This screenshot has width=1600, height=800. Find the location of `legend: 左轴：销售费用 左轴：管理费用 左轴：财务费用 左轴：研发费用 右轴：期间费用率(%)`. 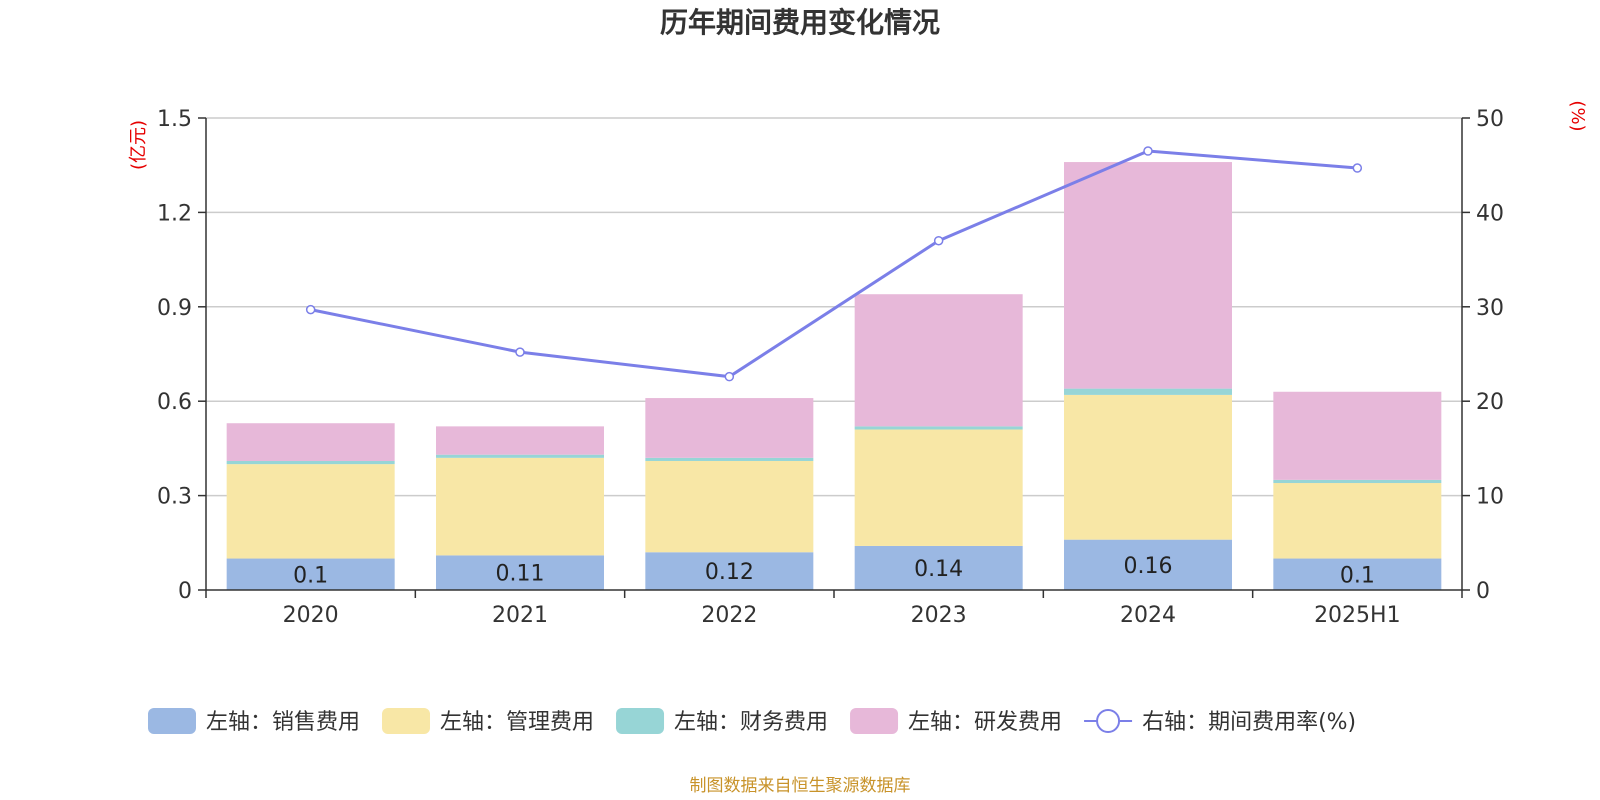

legend: 左轴：销售费用 左轴：管理费用 左轴：财务费用 左轴：研发费用 右轴：期间费用率(%) is located at coordinates (752, 721).